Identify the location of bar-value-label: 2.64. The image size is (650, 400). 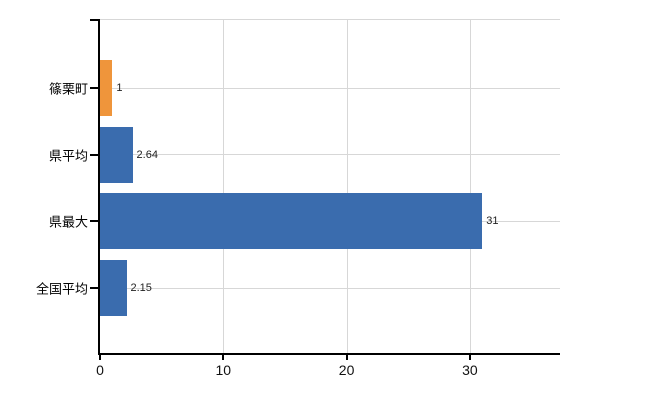
(147, 154).